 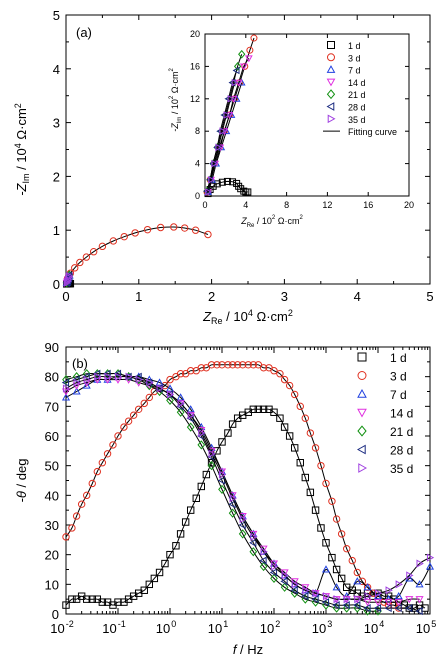 I want to click on legend-label: 14 d, so click(x=401, y=414).